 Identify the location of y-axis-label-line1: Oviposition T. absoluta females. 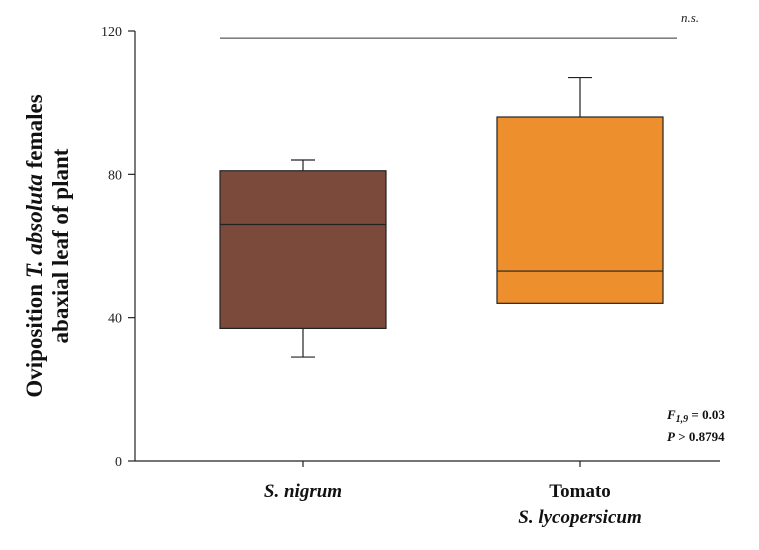
(34, 245).